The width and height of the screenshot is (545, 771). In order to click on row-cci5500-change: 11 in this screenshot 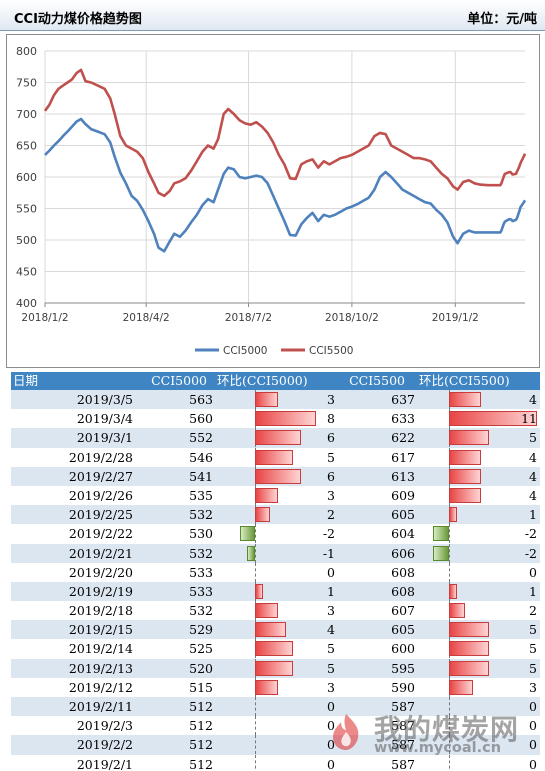, I will do `click(529, 419)`.